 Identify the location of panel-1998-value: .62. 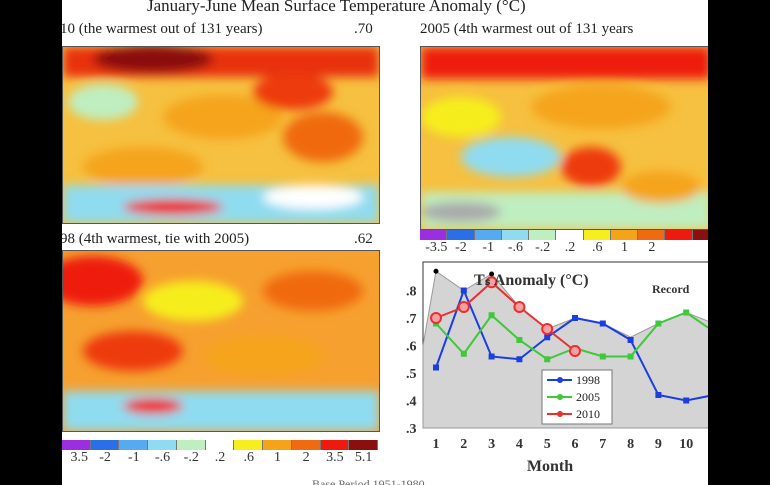
(363, 239).